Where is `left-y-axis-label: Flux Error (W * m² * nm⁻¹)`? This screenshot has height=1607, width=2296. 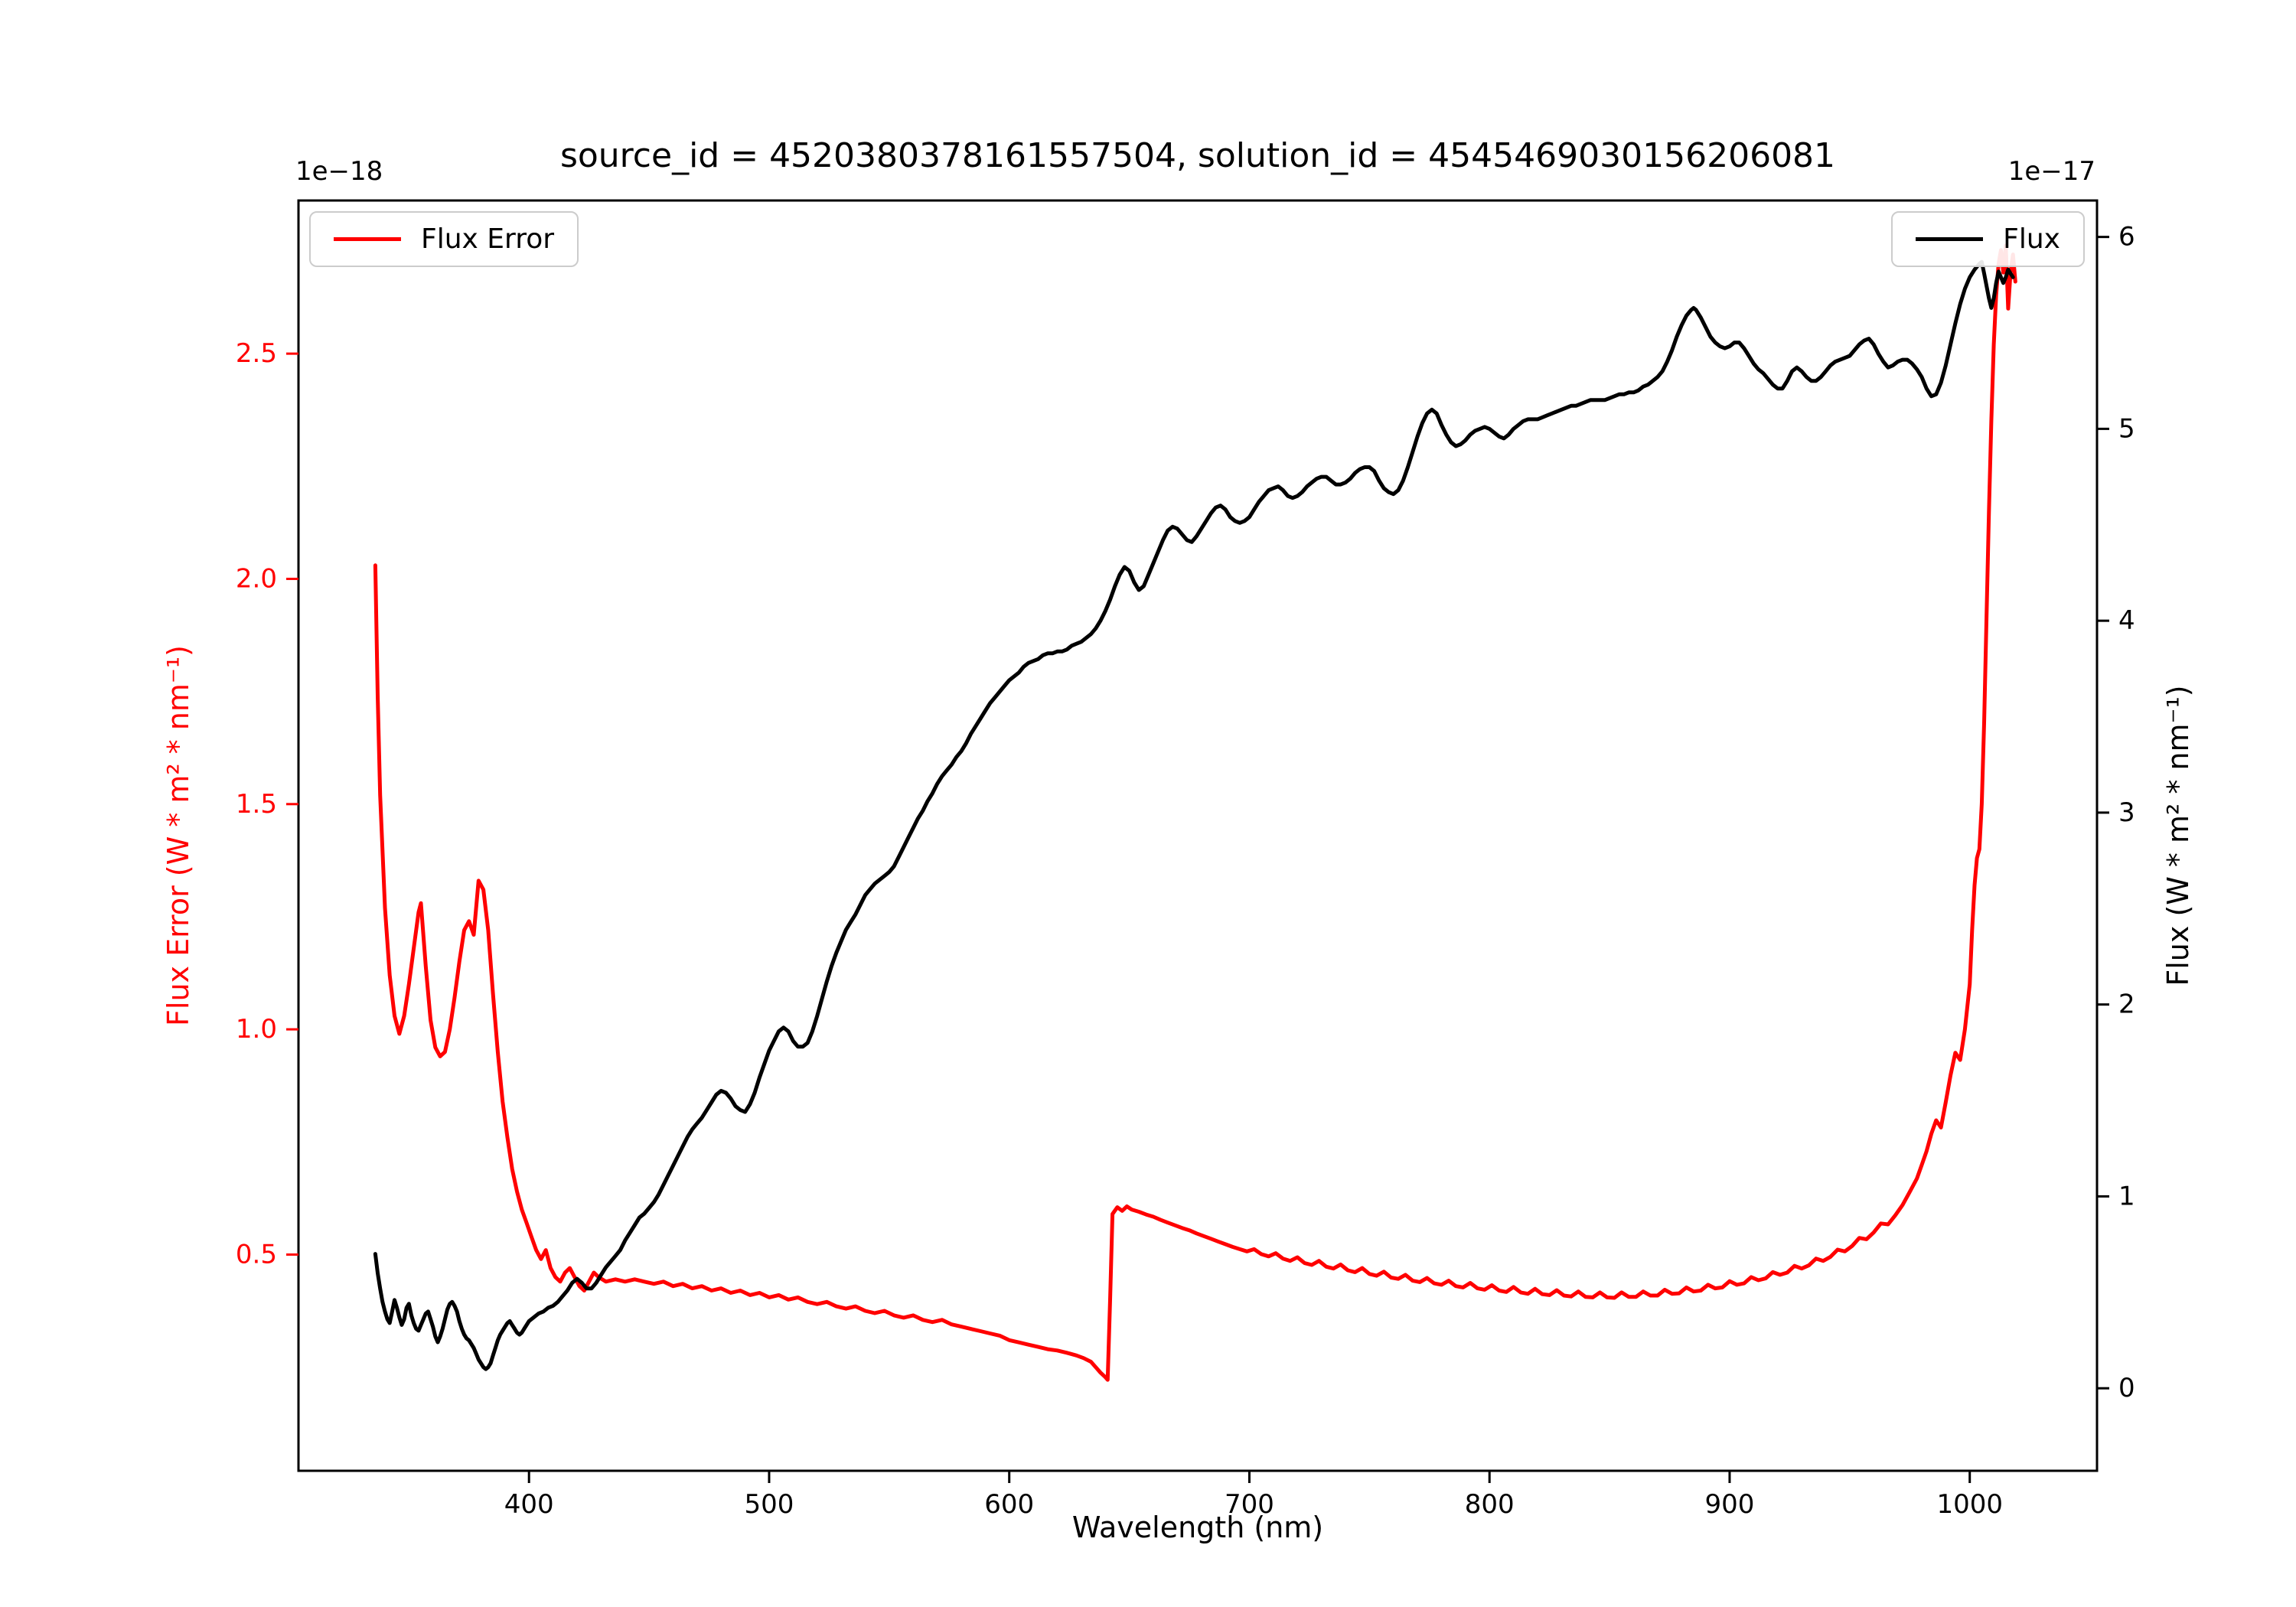
left-y-axis-label: Flux Error (W * m² * nm⁻¹) is located at coordinates (178, 835).